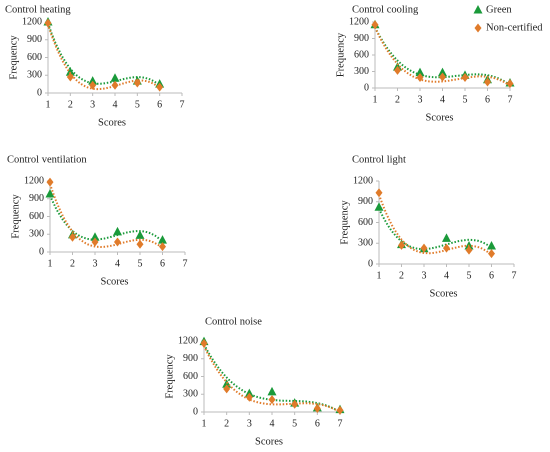 This screenshot has height=452, width=550. Describe the element at coordinates (233, 321) in the screenshot. I see `chart-title: Control noise` at that location.